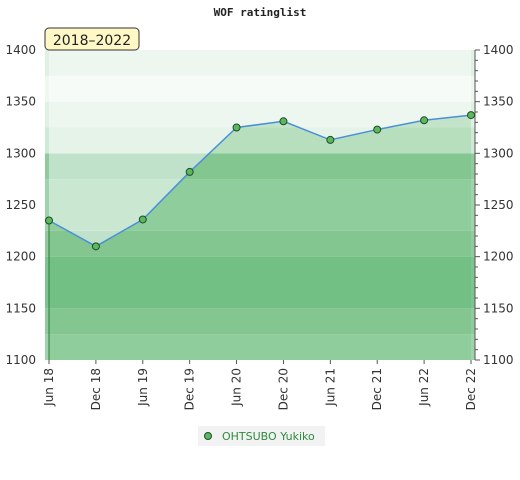 Image resolution: width=520 pixels, height=480 pixels. I want to click on period-badge-box, so click(92, 39).